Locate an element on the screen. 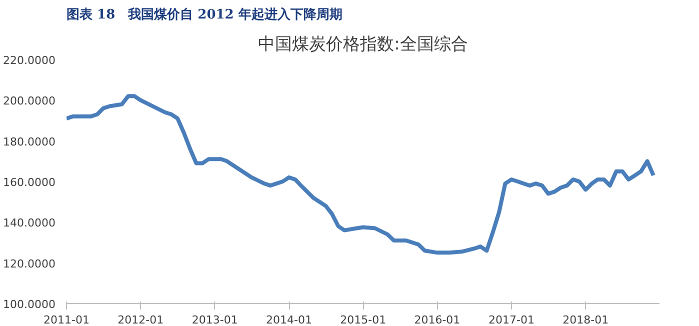 Image resolution: width=699 pixels, height=326 pixels. x-tick-label: 2018-01 is located at coordinates (585, 320).